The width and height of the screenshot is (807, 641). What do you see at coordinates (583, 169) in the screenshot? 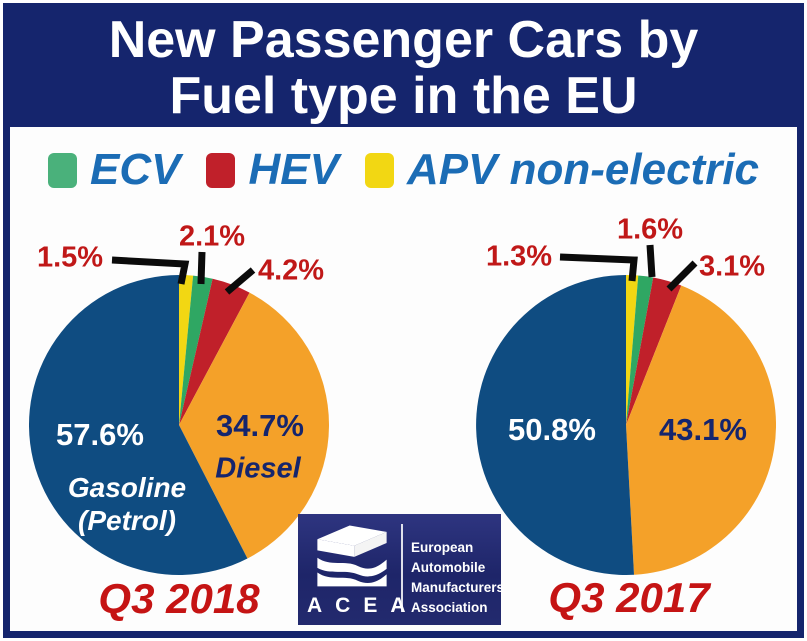
I see `legend-label-apv: APV non-electric` at bounding box center [583, 169].